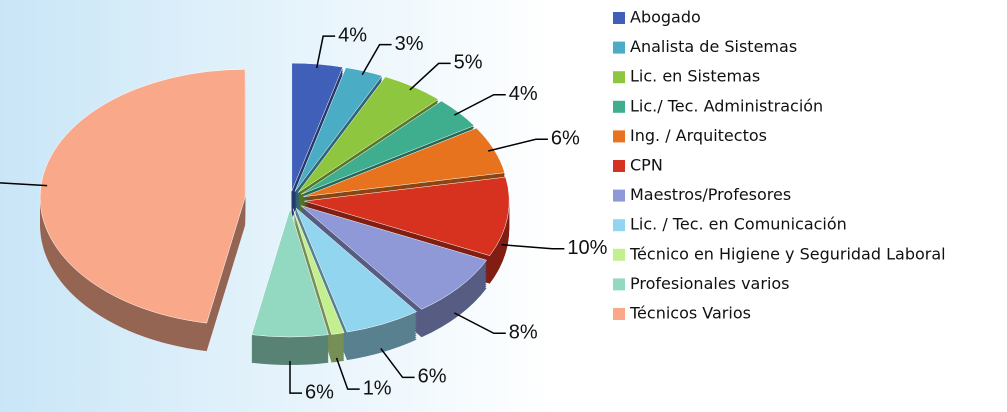  What do you see at coordinates (710, 194) in the screenshot?
I see `legend-label: Maestros/Profesores` at bounding box center [710, 194].